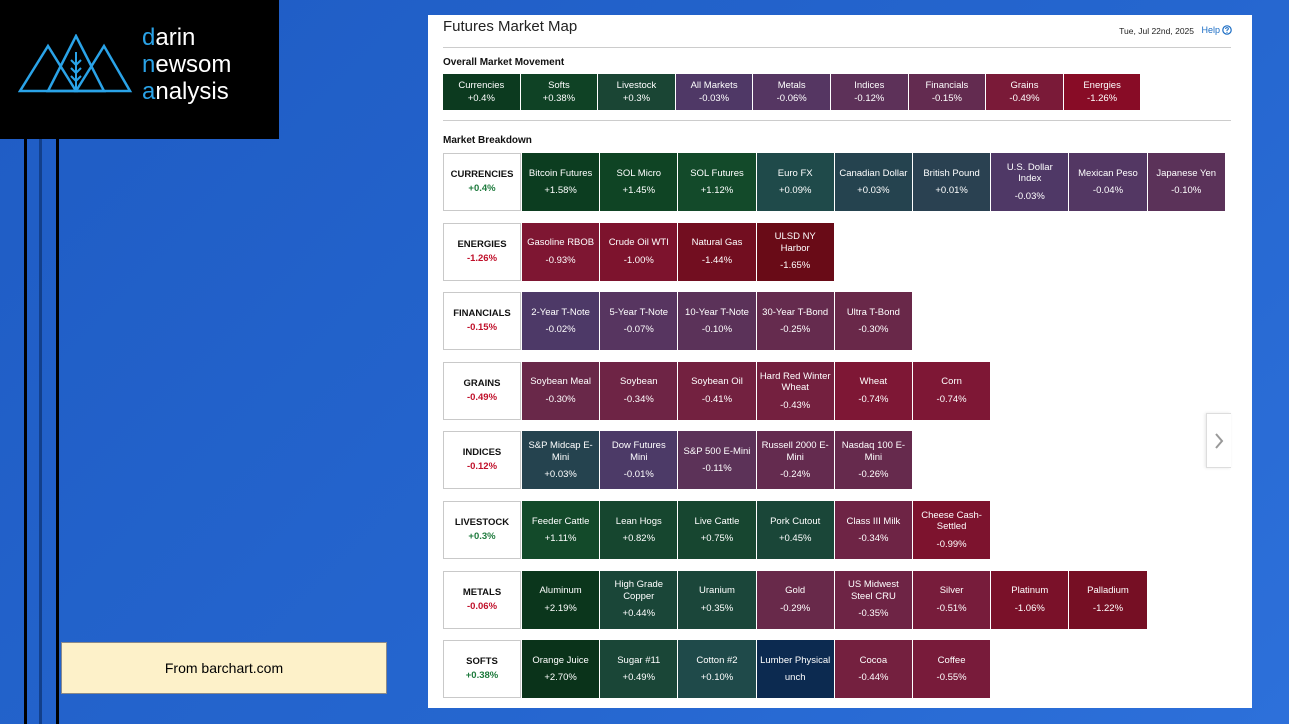 The height and width of the screenshot is (724, 1289). What do you see at coordinates (951, 399) in the screenshot?
I see `tile-change: -0.74%` at bounding box center [951, 399].